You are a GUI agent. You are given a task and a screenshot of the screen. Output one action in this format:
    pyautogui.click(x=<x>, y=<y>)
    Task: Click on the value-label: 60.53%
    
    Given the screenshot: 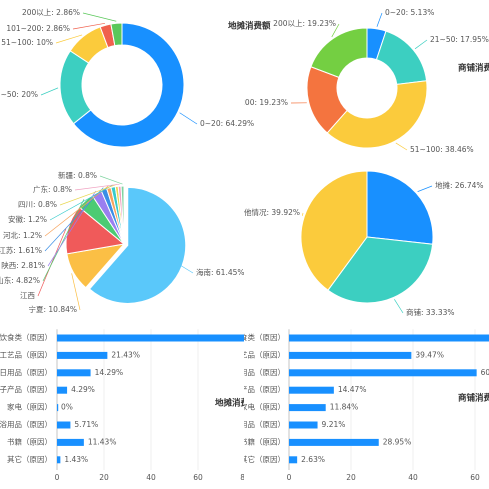 What is the action you would take?
    pyautogui.click(x=485, y=372)
    